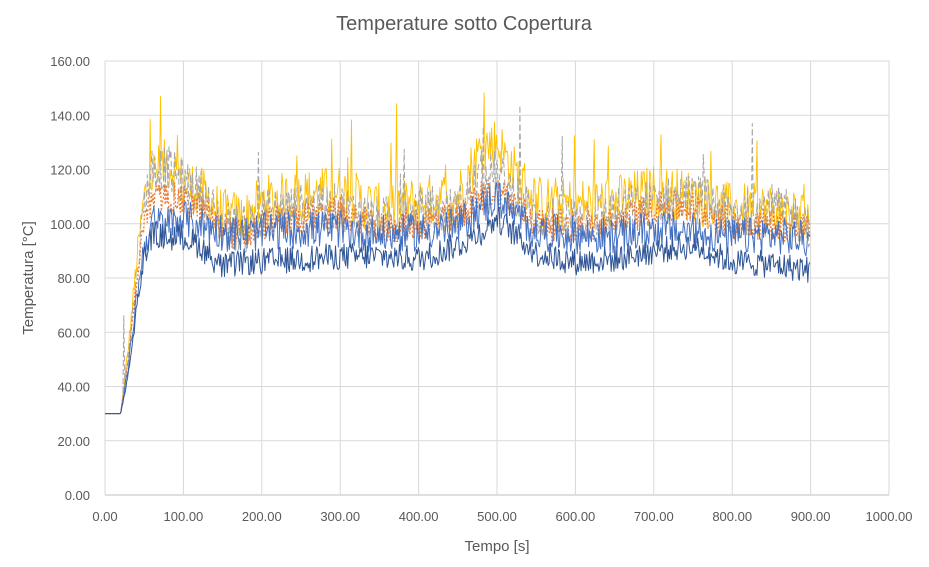 Image resolution: width=929 pixels, height=567 pixels. I want to click on y-tick-label: 160.00, so click(70, 61).